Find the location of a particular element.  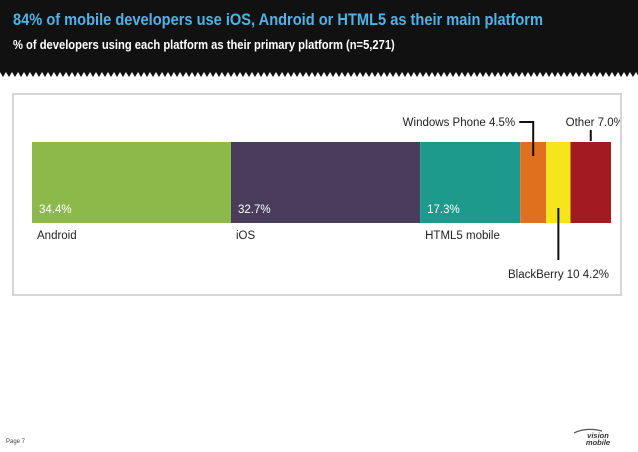

category-label-other: Other 7.0% is located at coordinates (593, 123).